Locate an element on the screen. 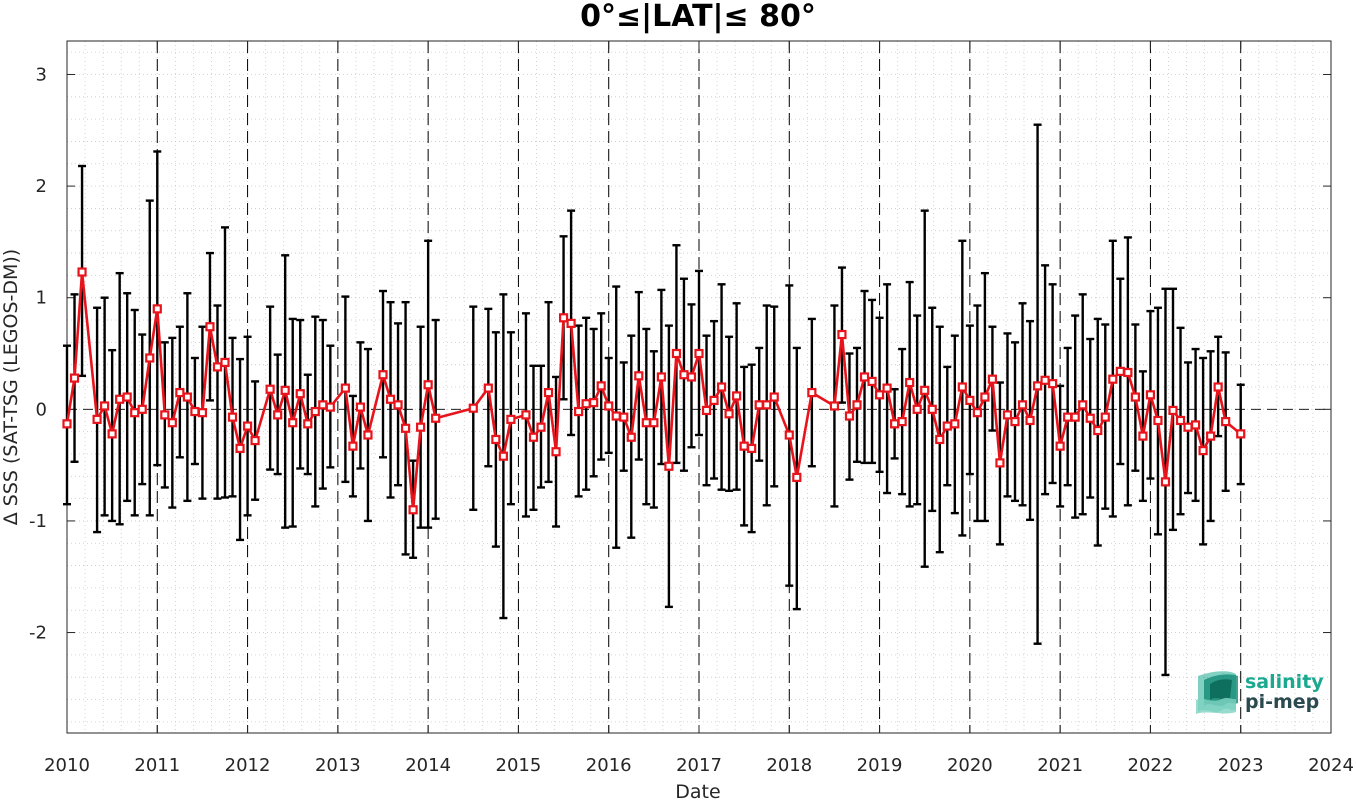 The width and height of the screenshot is (1356, 801). x-tick-label: 2022 is located at coordinates (1151, 765).